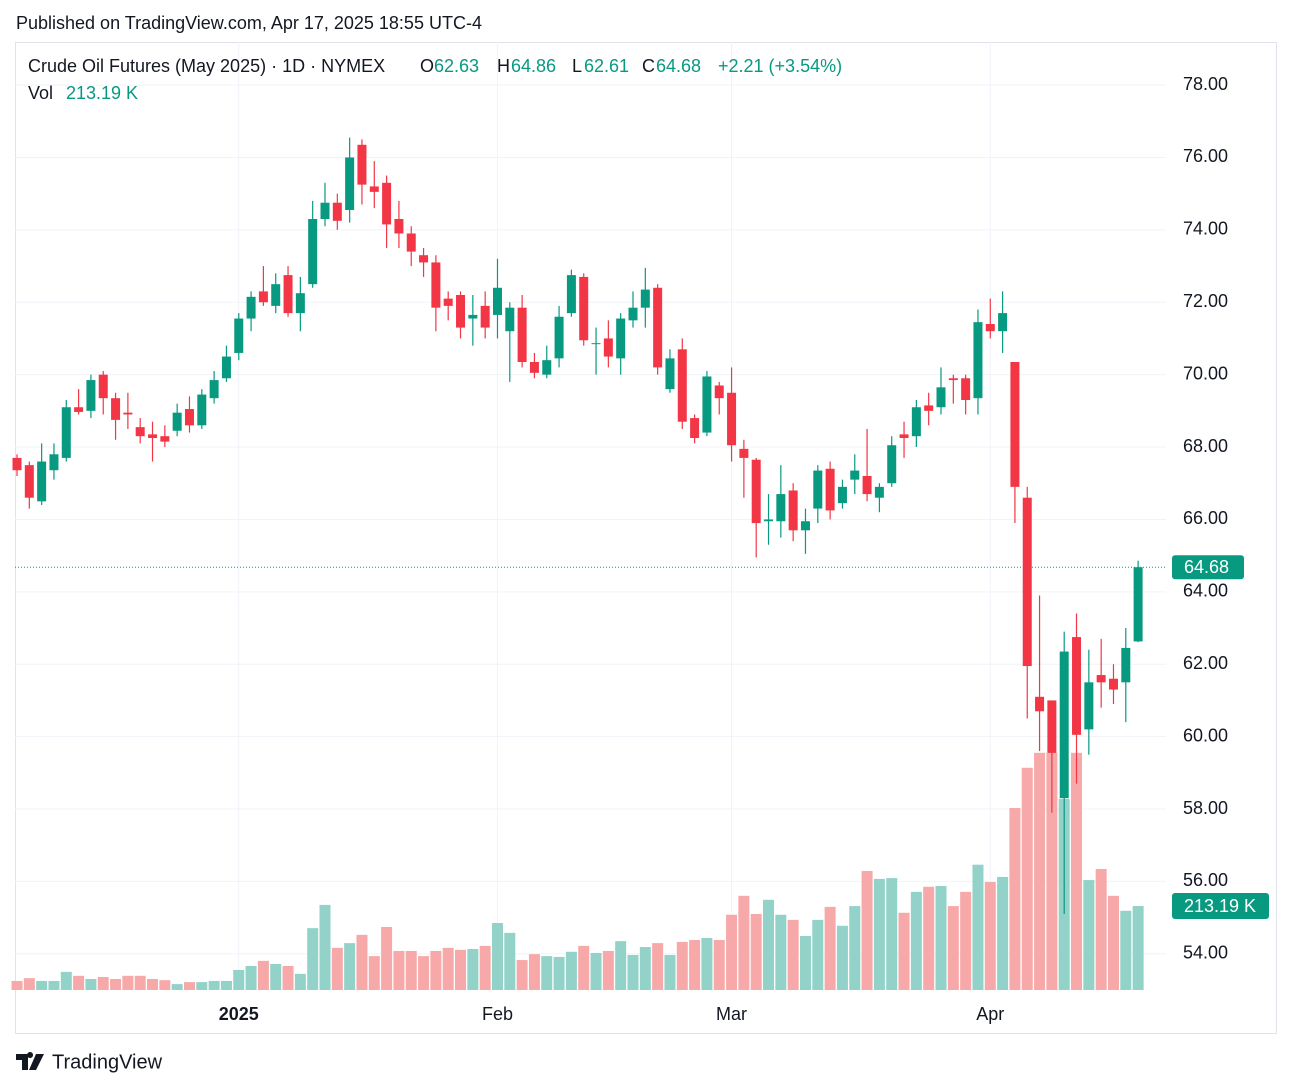  I want to click on y-tick-label: 72.00, so click(1205, 301).